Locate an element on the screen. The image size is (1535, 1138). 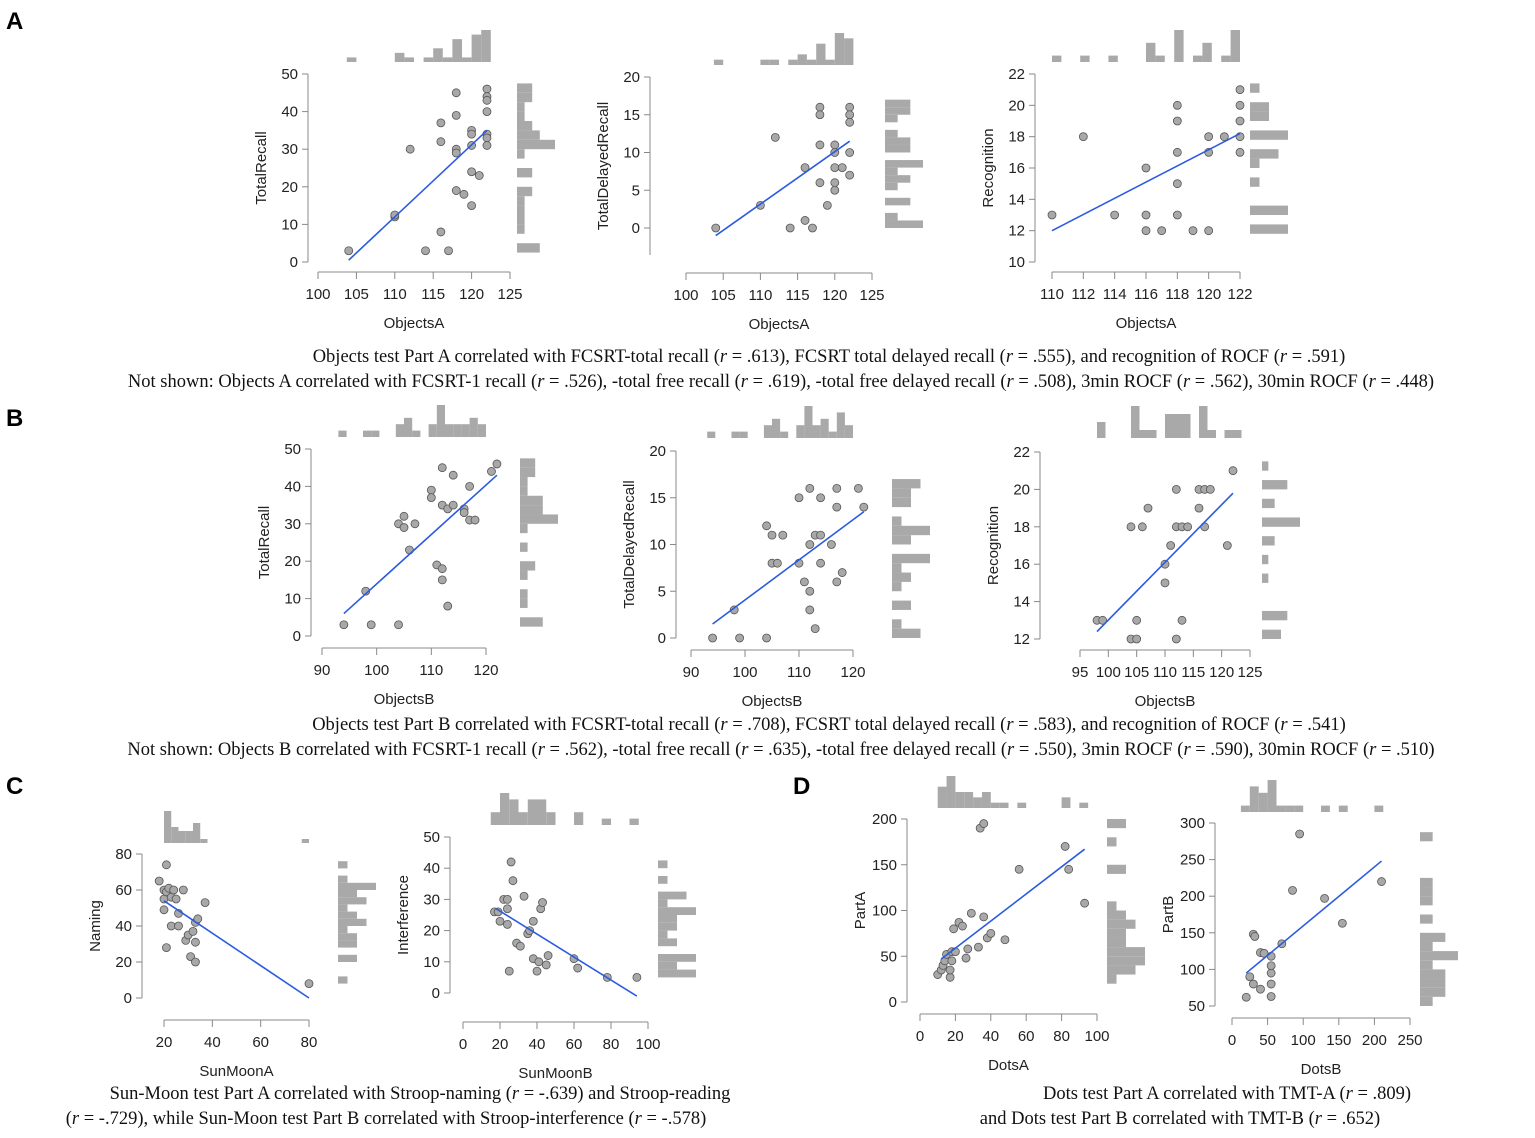
y-axis-label: TotalRecall is located at coordinates (264, 542).